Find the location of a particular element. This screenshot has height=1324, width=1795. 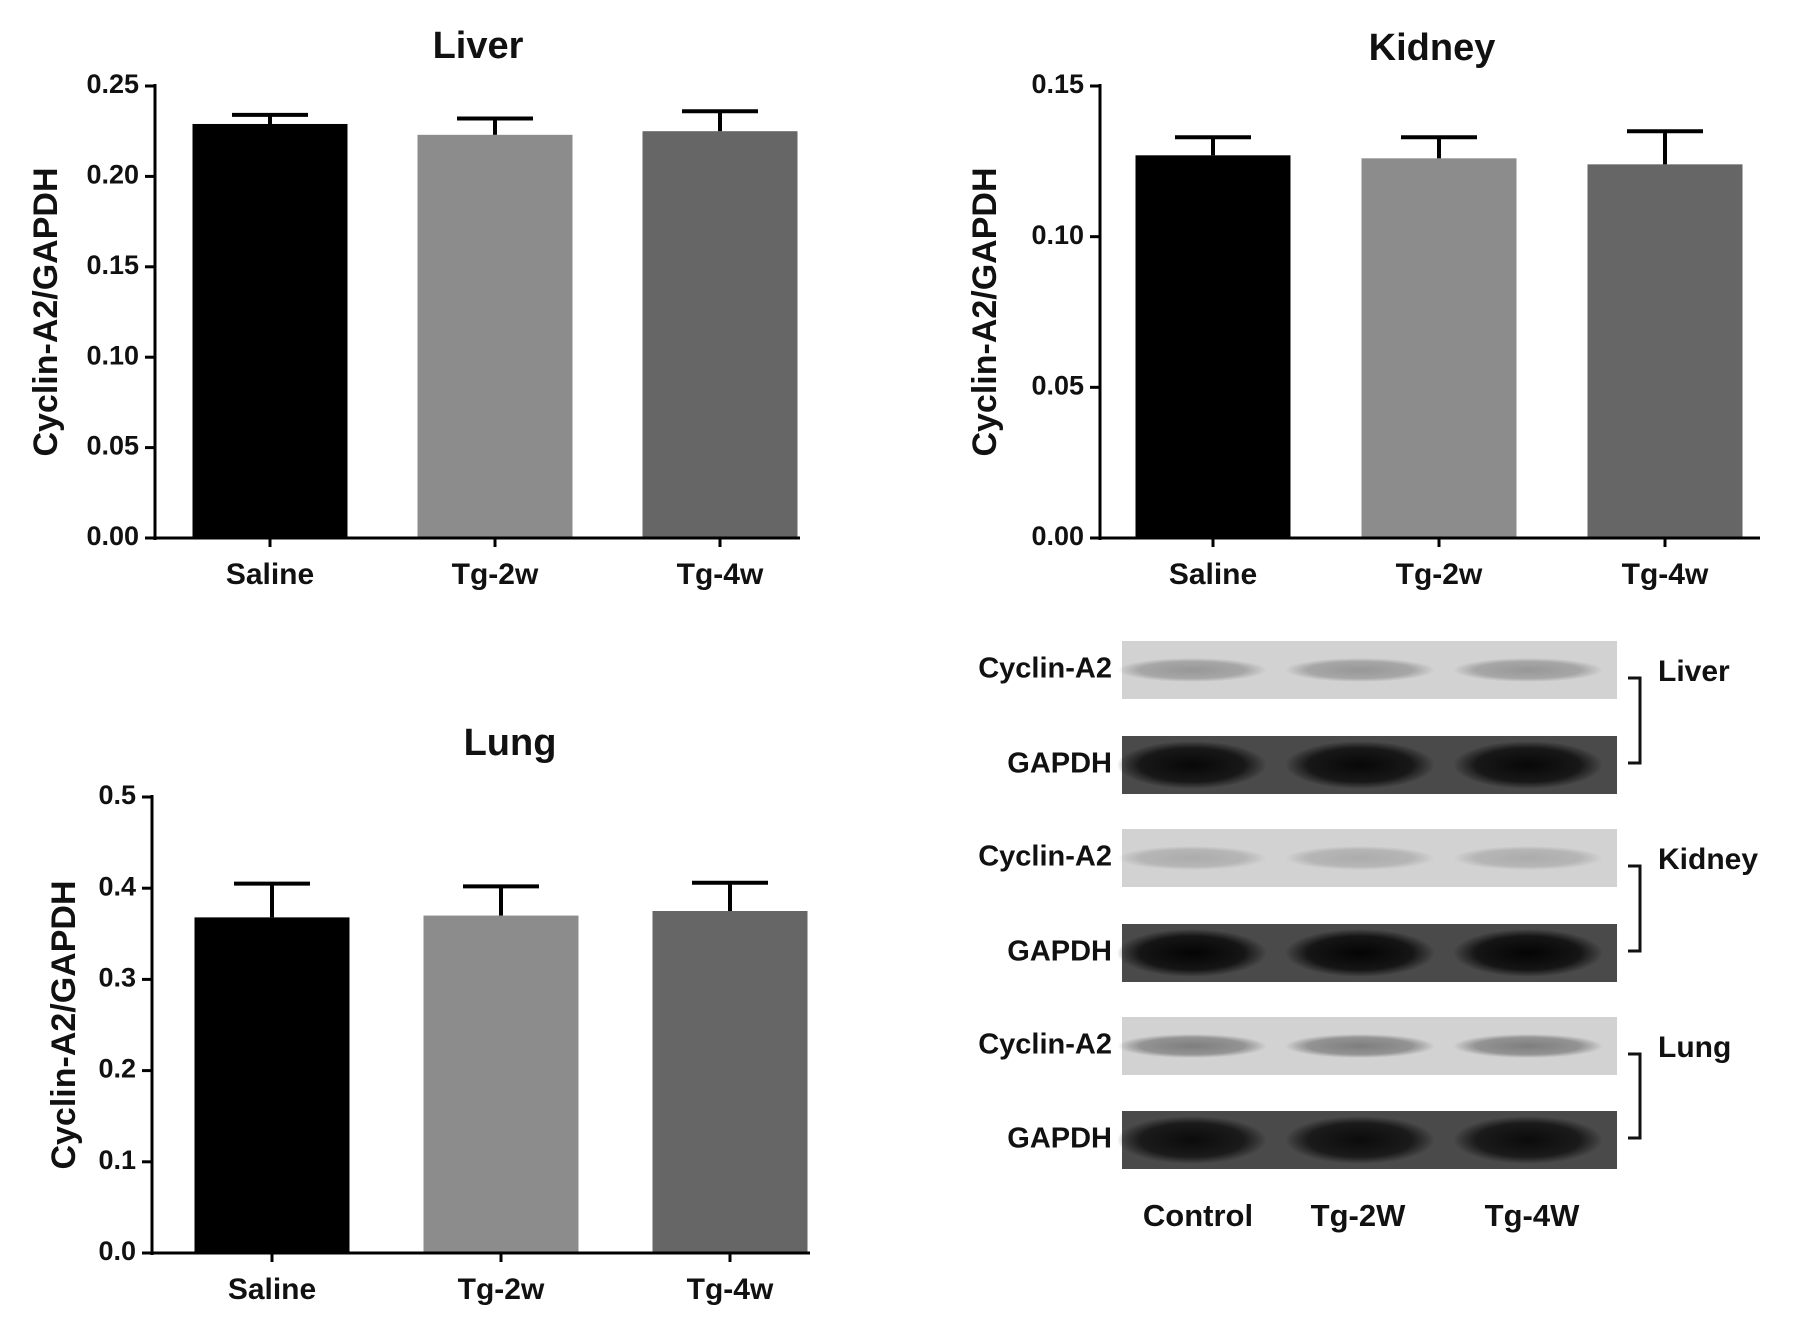

tissue-label: Lung is located at coordinates (1694, 1047).